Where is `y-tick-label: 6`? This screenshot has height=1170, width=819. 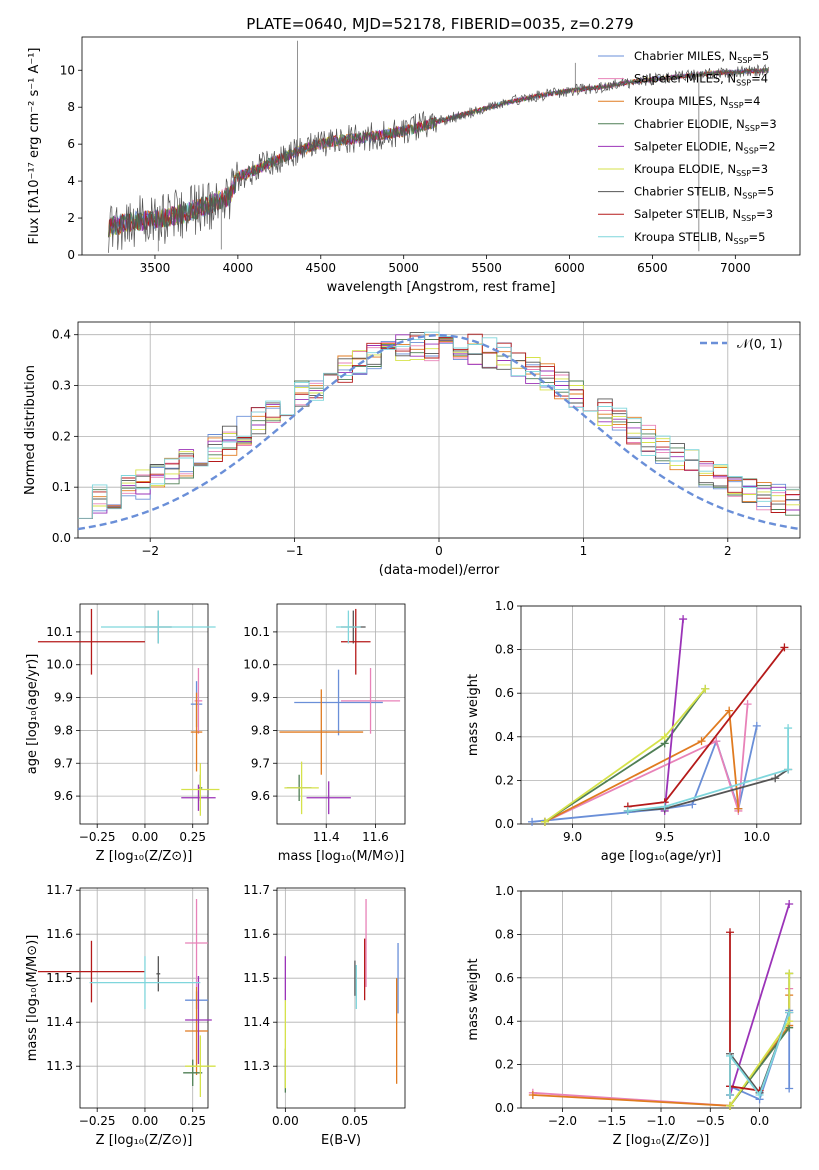 y-tick-label: 6 is located at coordinates (71, 144).